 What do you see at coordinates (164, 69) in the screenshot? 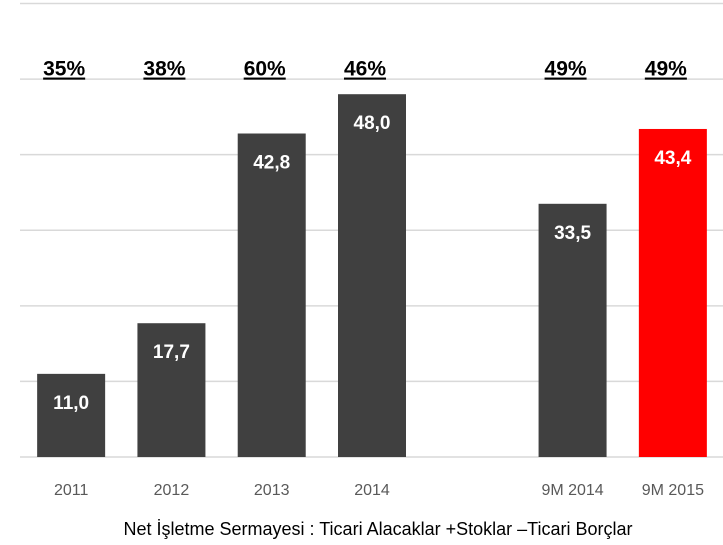
I see `annotation: 38%` at bounding box center [164, 69].